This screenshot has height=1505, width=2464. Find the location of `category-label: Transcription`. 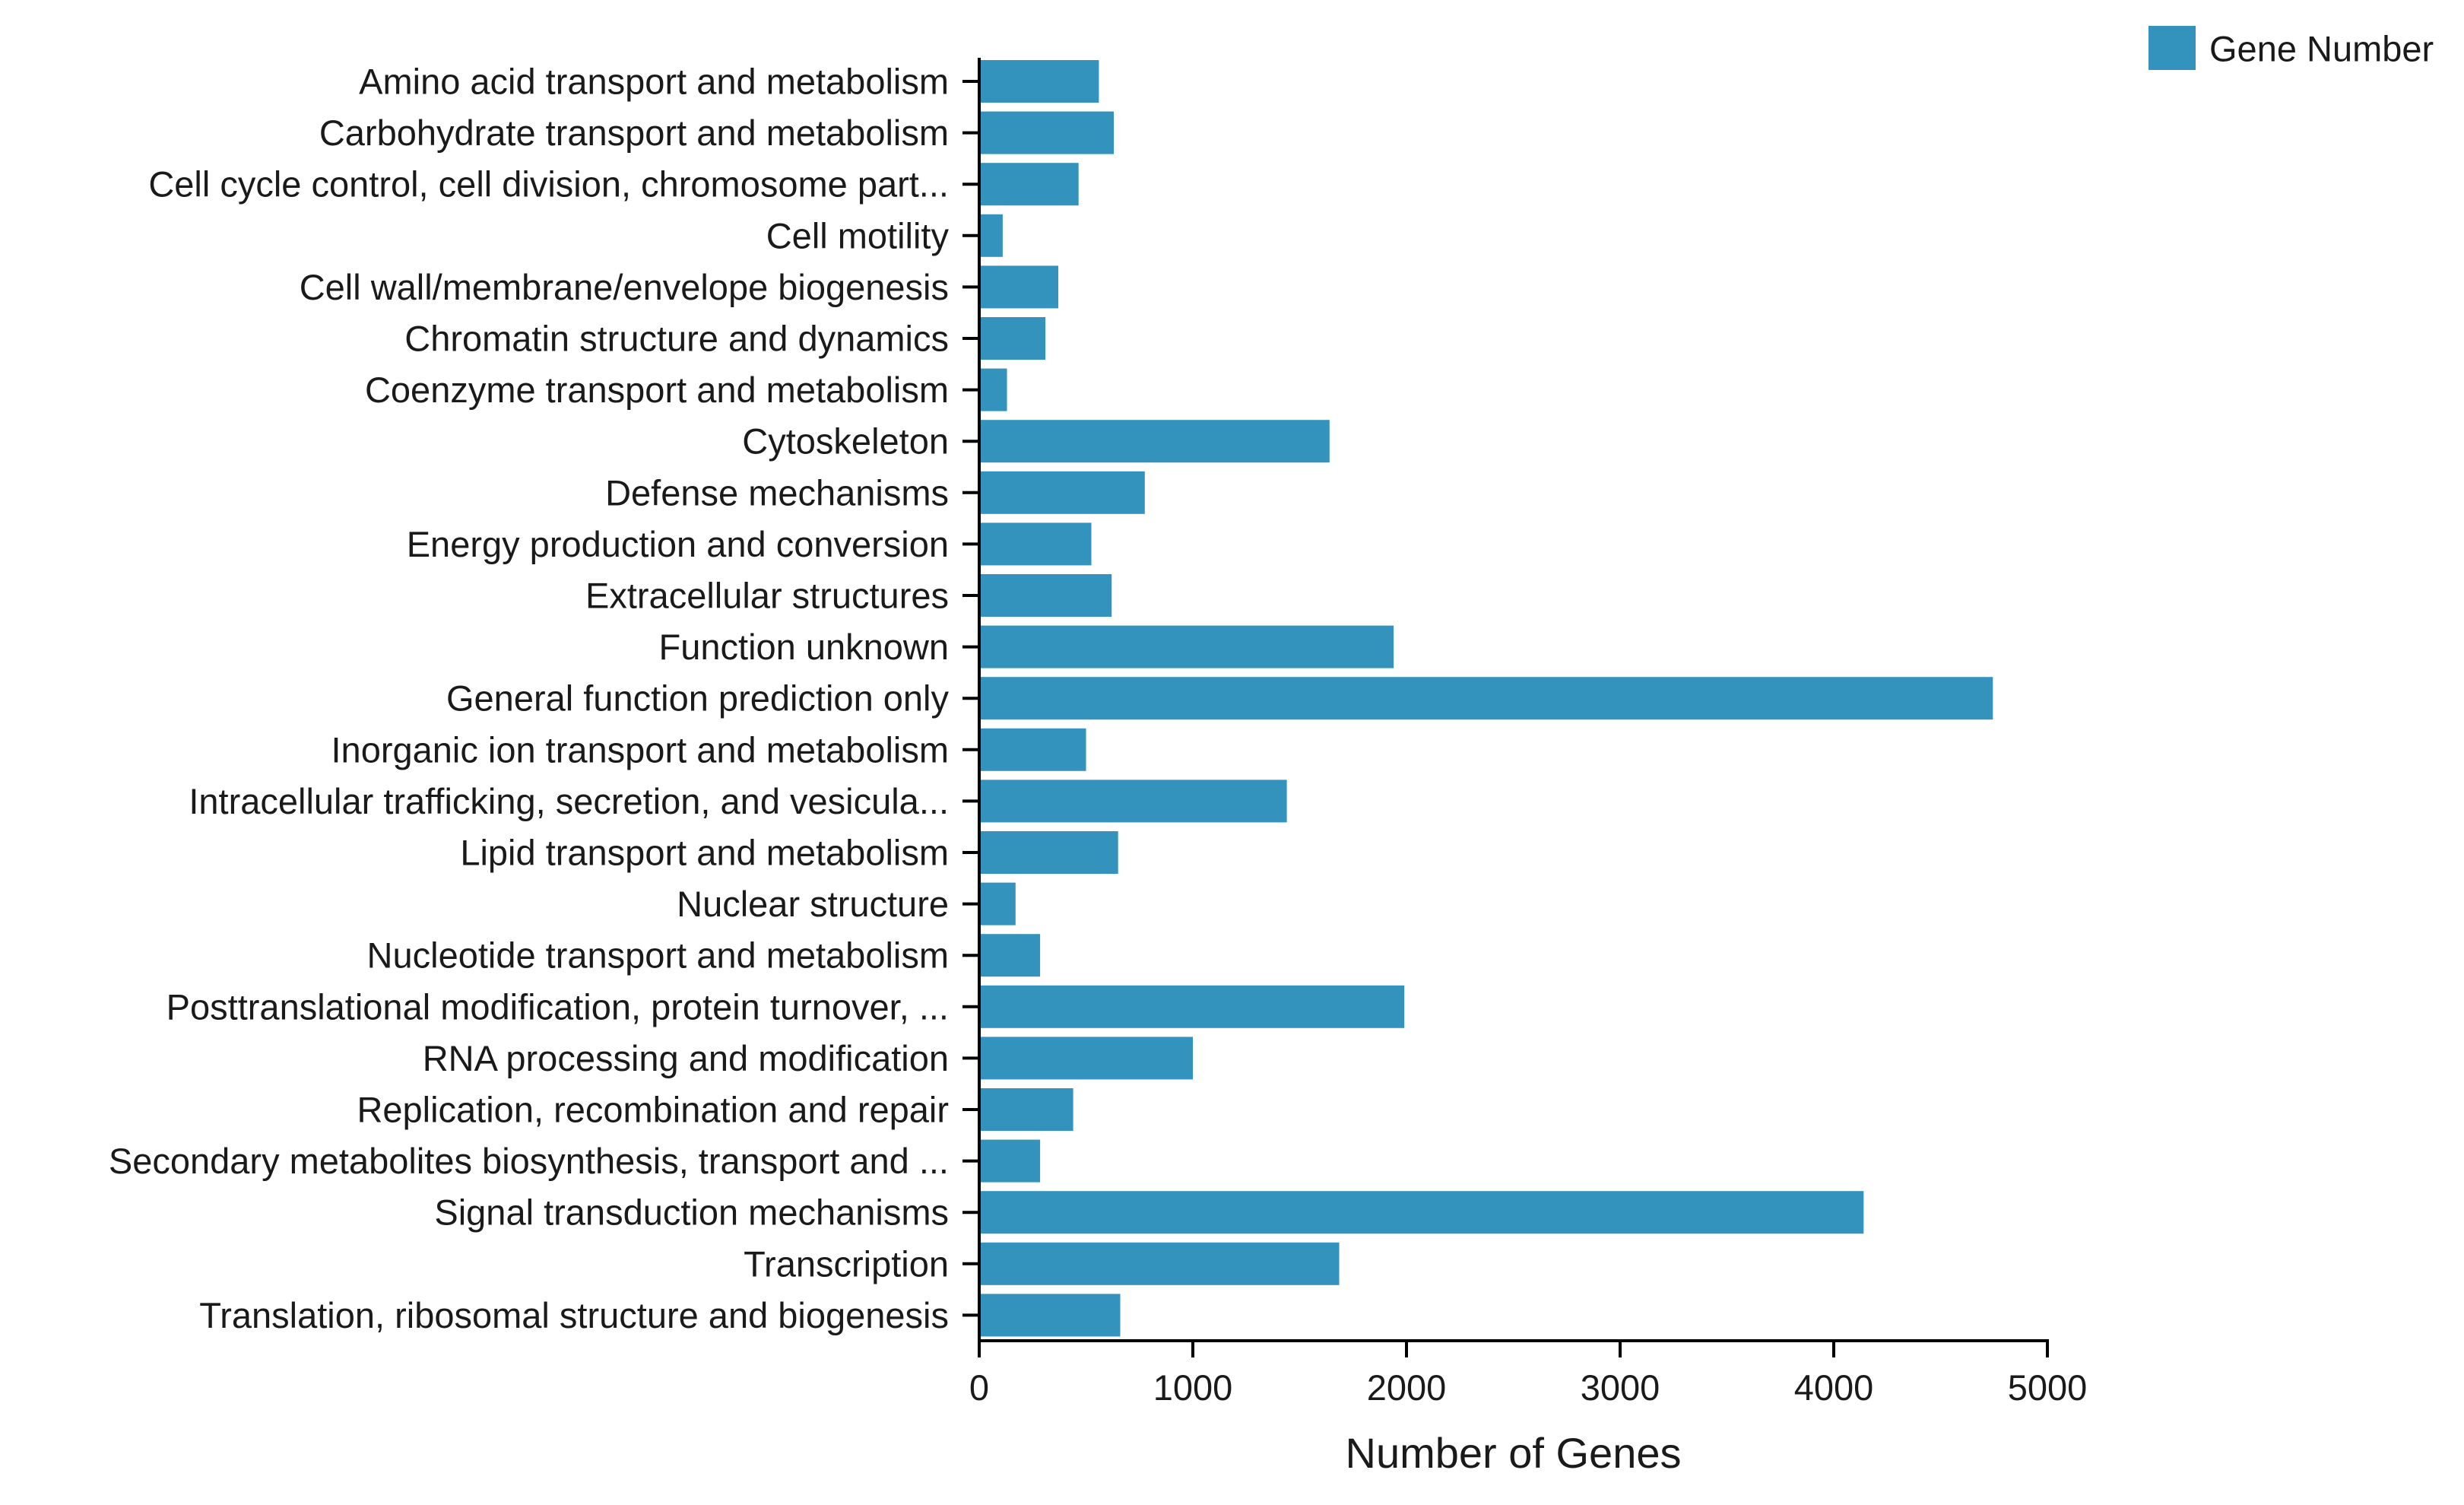

category-label: Transcription is located at coordinates (846, 1263).